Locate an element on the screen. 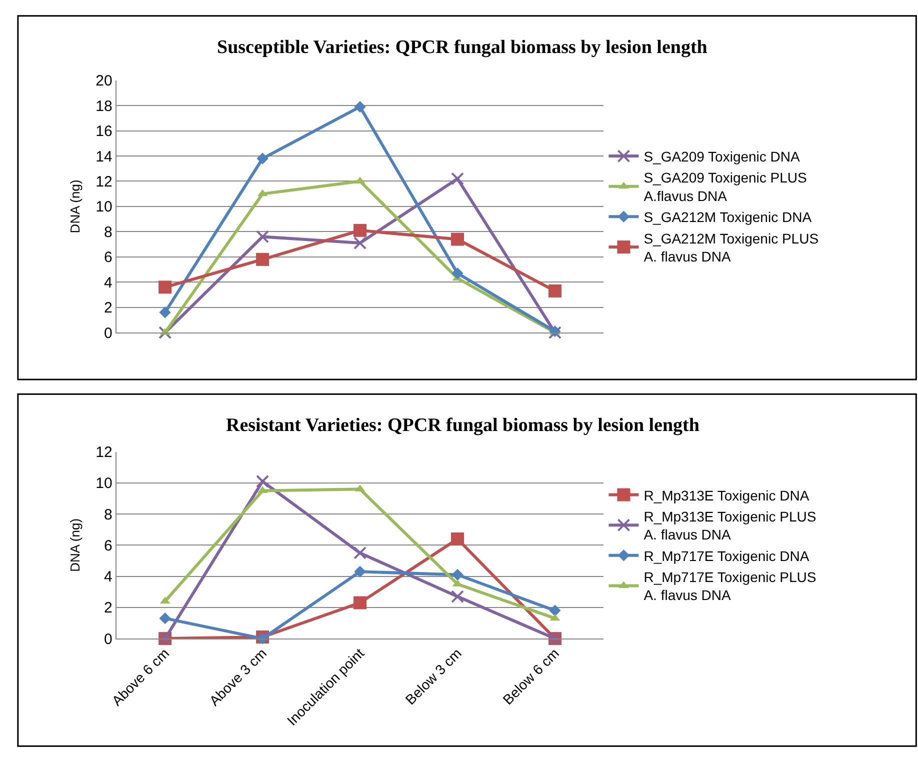 Image resolution: width=918 pixels, height=759 pixels. chart-title: Resistant Varieties: QPCR fungal biomass by lesion length is located at coordinates (463, 425).